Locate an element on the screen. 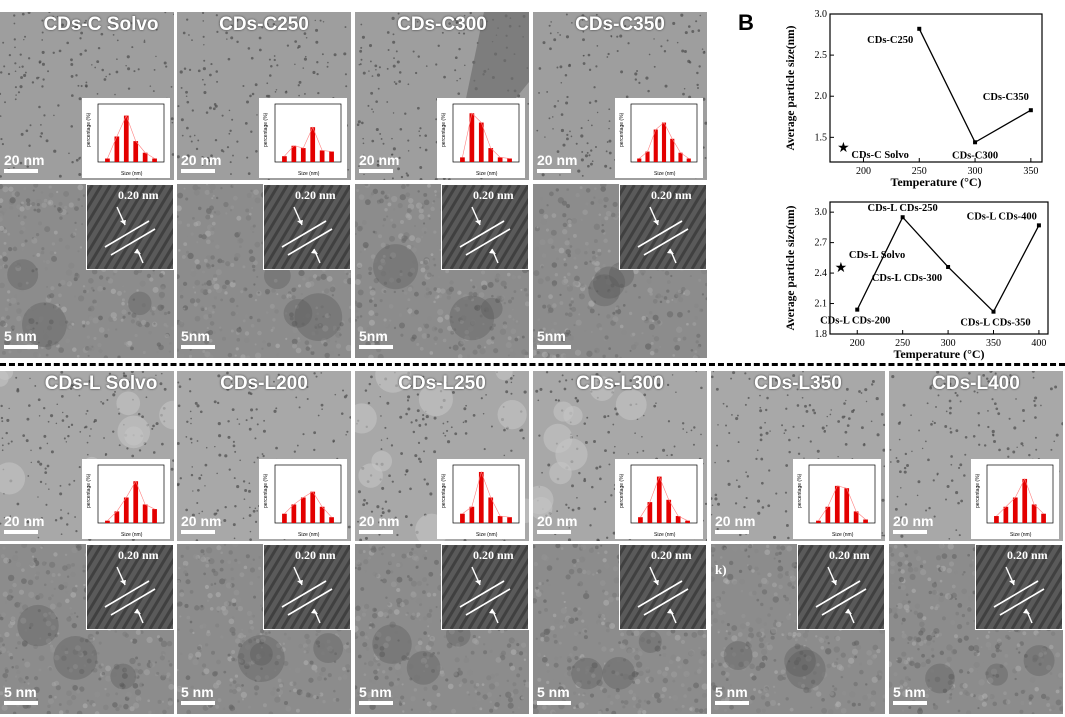 This screenshot has width=1065, height=717. point-label: CDs-C250 is located at coordinates (890, 40).